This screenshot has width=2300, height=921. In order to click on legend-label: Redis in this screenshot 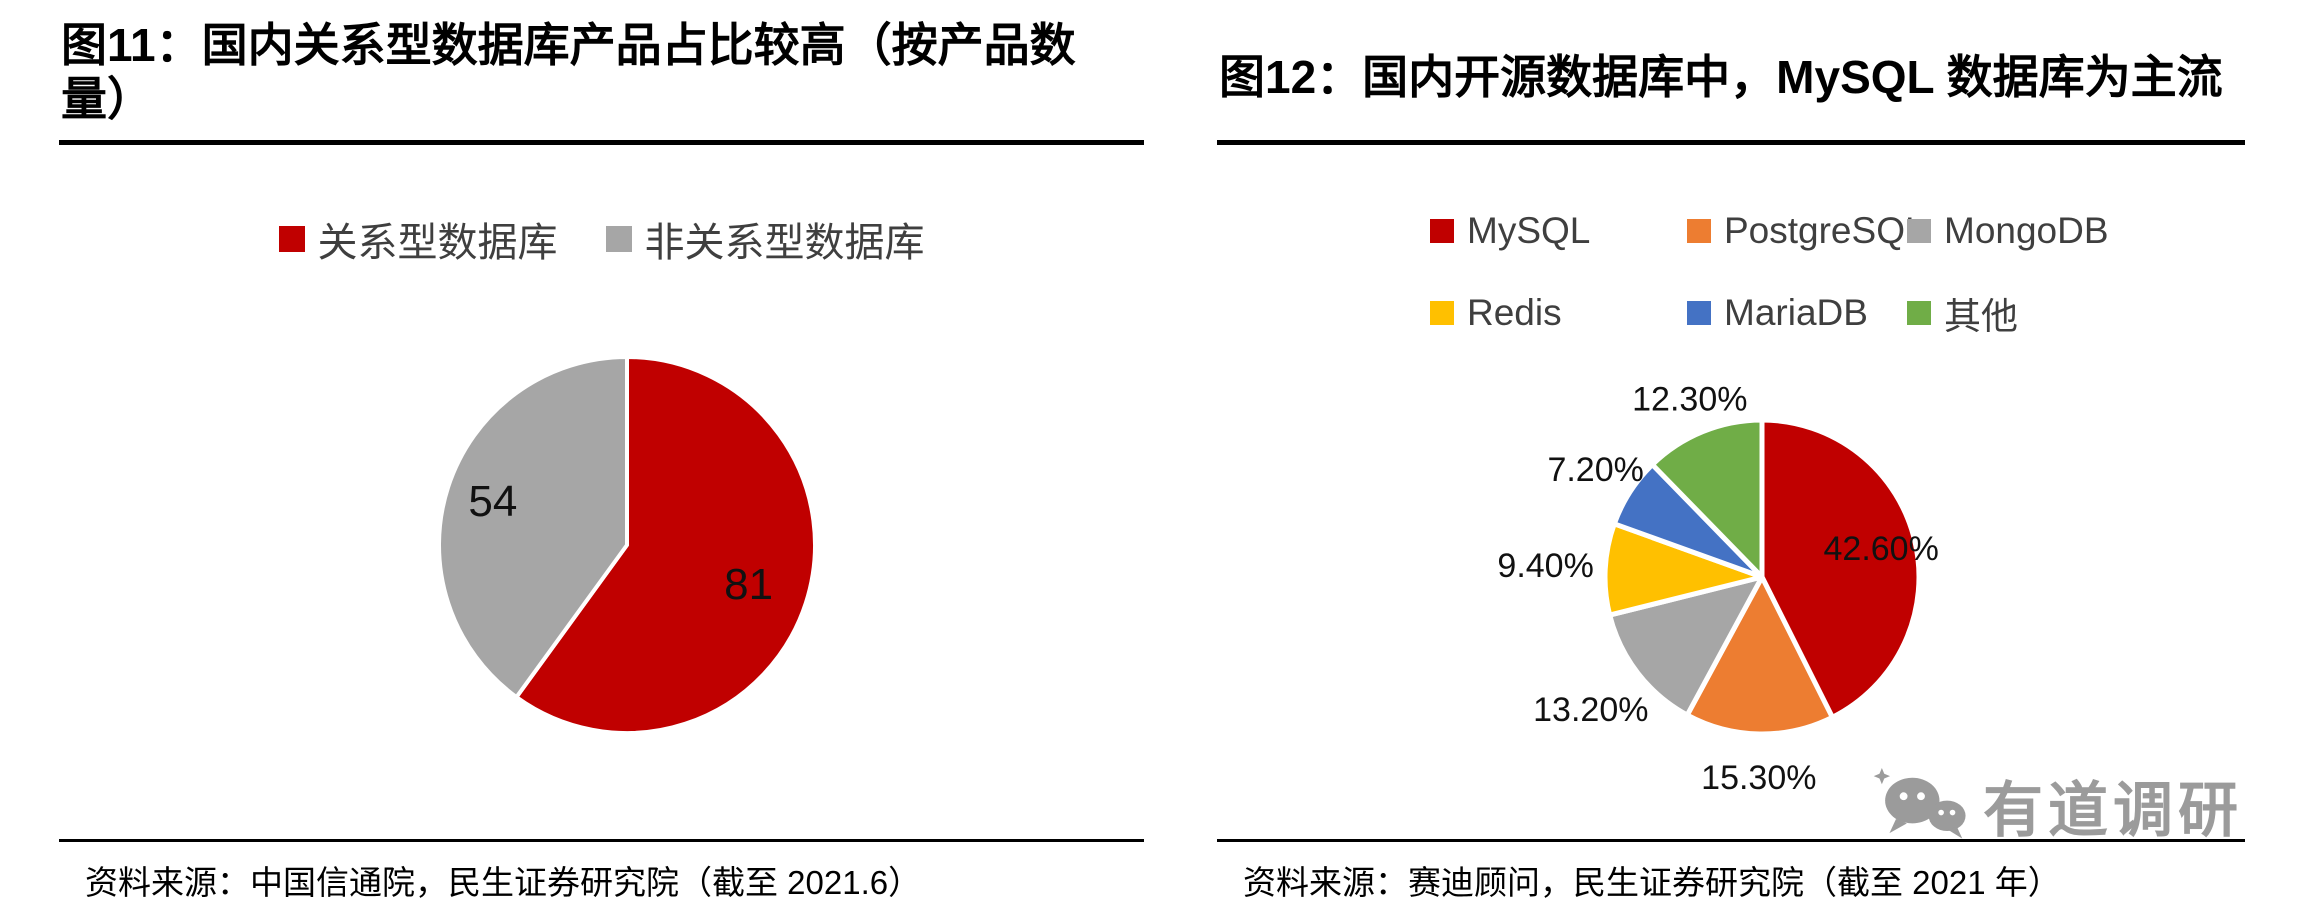, I will do `click(1514, 312)`.